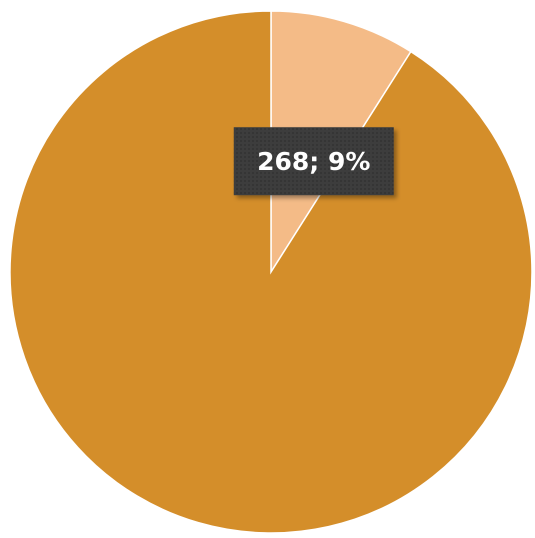 This screenshot has width=535, height=538. I want to click on pie-data-labels: 268; 9%, so click(313, 161).